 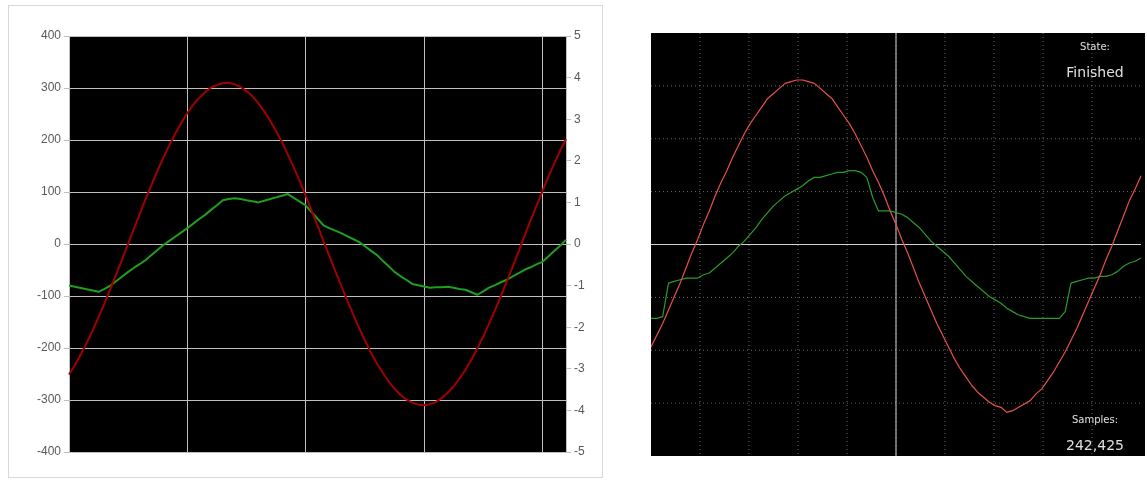 I want to click on text: State:, so click(x=1095, y=46).